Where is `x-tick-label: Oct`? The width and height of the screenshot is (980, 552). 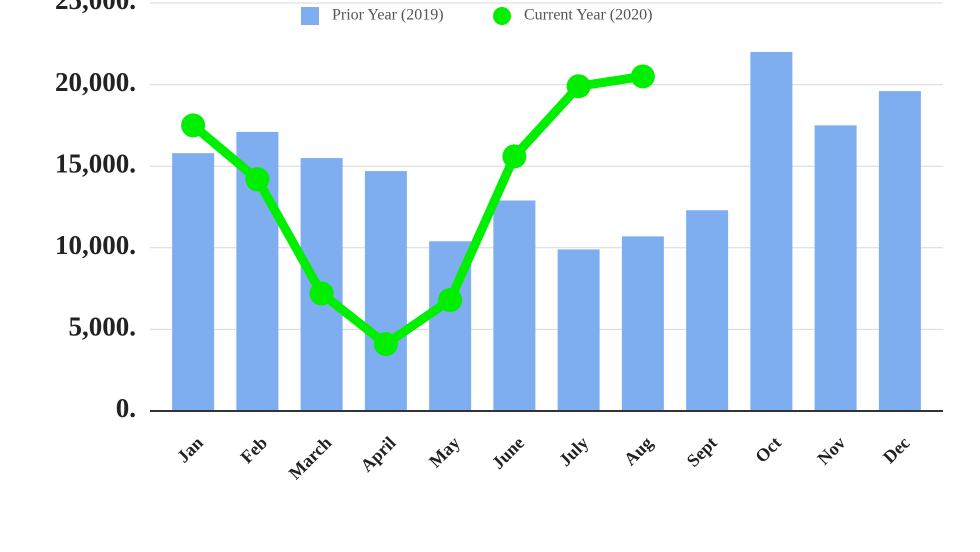
x-tick-label: Oct is located at coordinates (768, 450).